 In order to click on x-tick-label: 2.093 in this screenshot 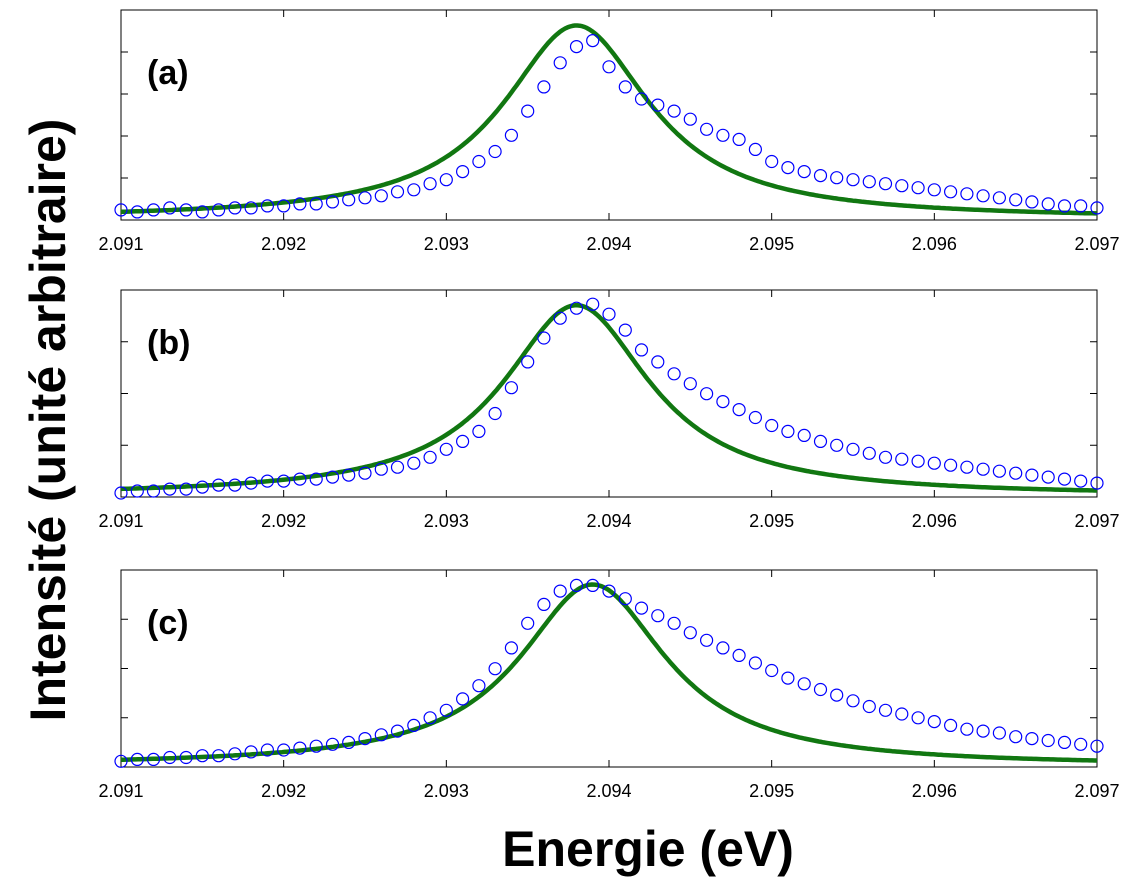, I will do `click(446, 244)`.